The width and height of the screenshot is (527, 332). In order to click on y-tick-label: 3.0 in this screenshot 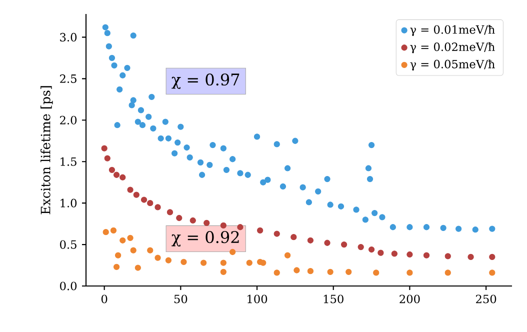, I will do `click(68, 37)`.